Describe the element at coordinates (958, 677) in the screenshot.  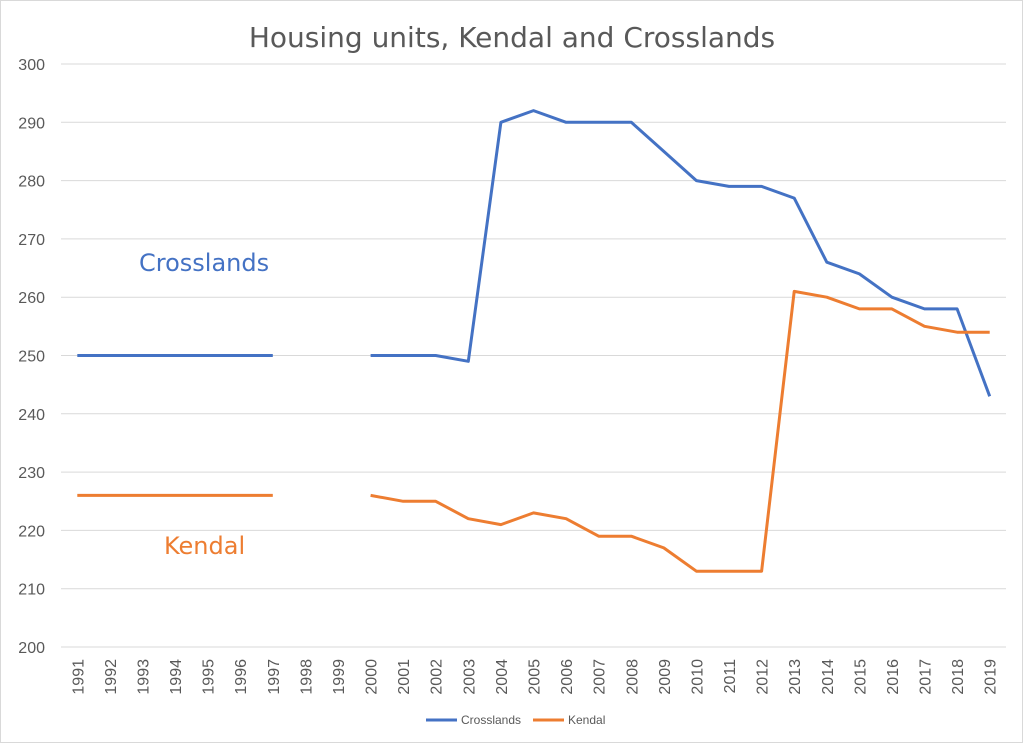
I see `x-tick-label: 2018` at that location.